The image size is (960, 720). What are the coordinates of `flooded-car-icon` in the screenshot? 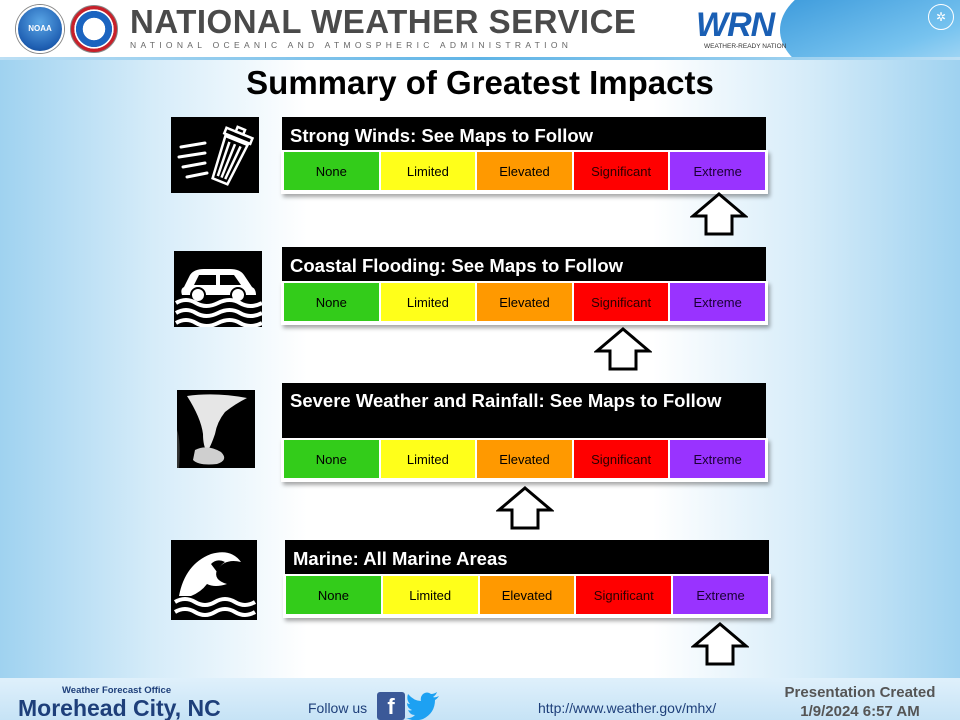 It's located at (218, 289).